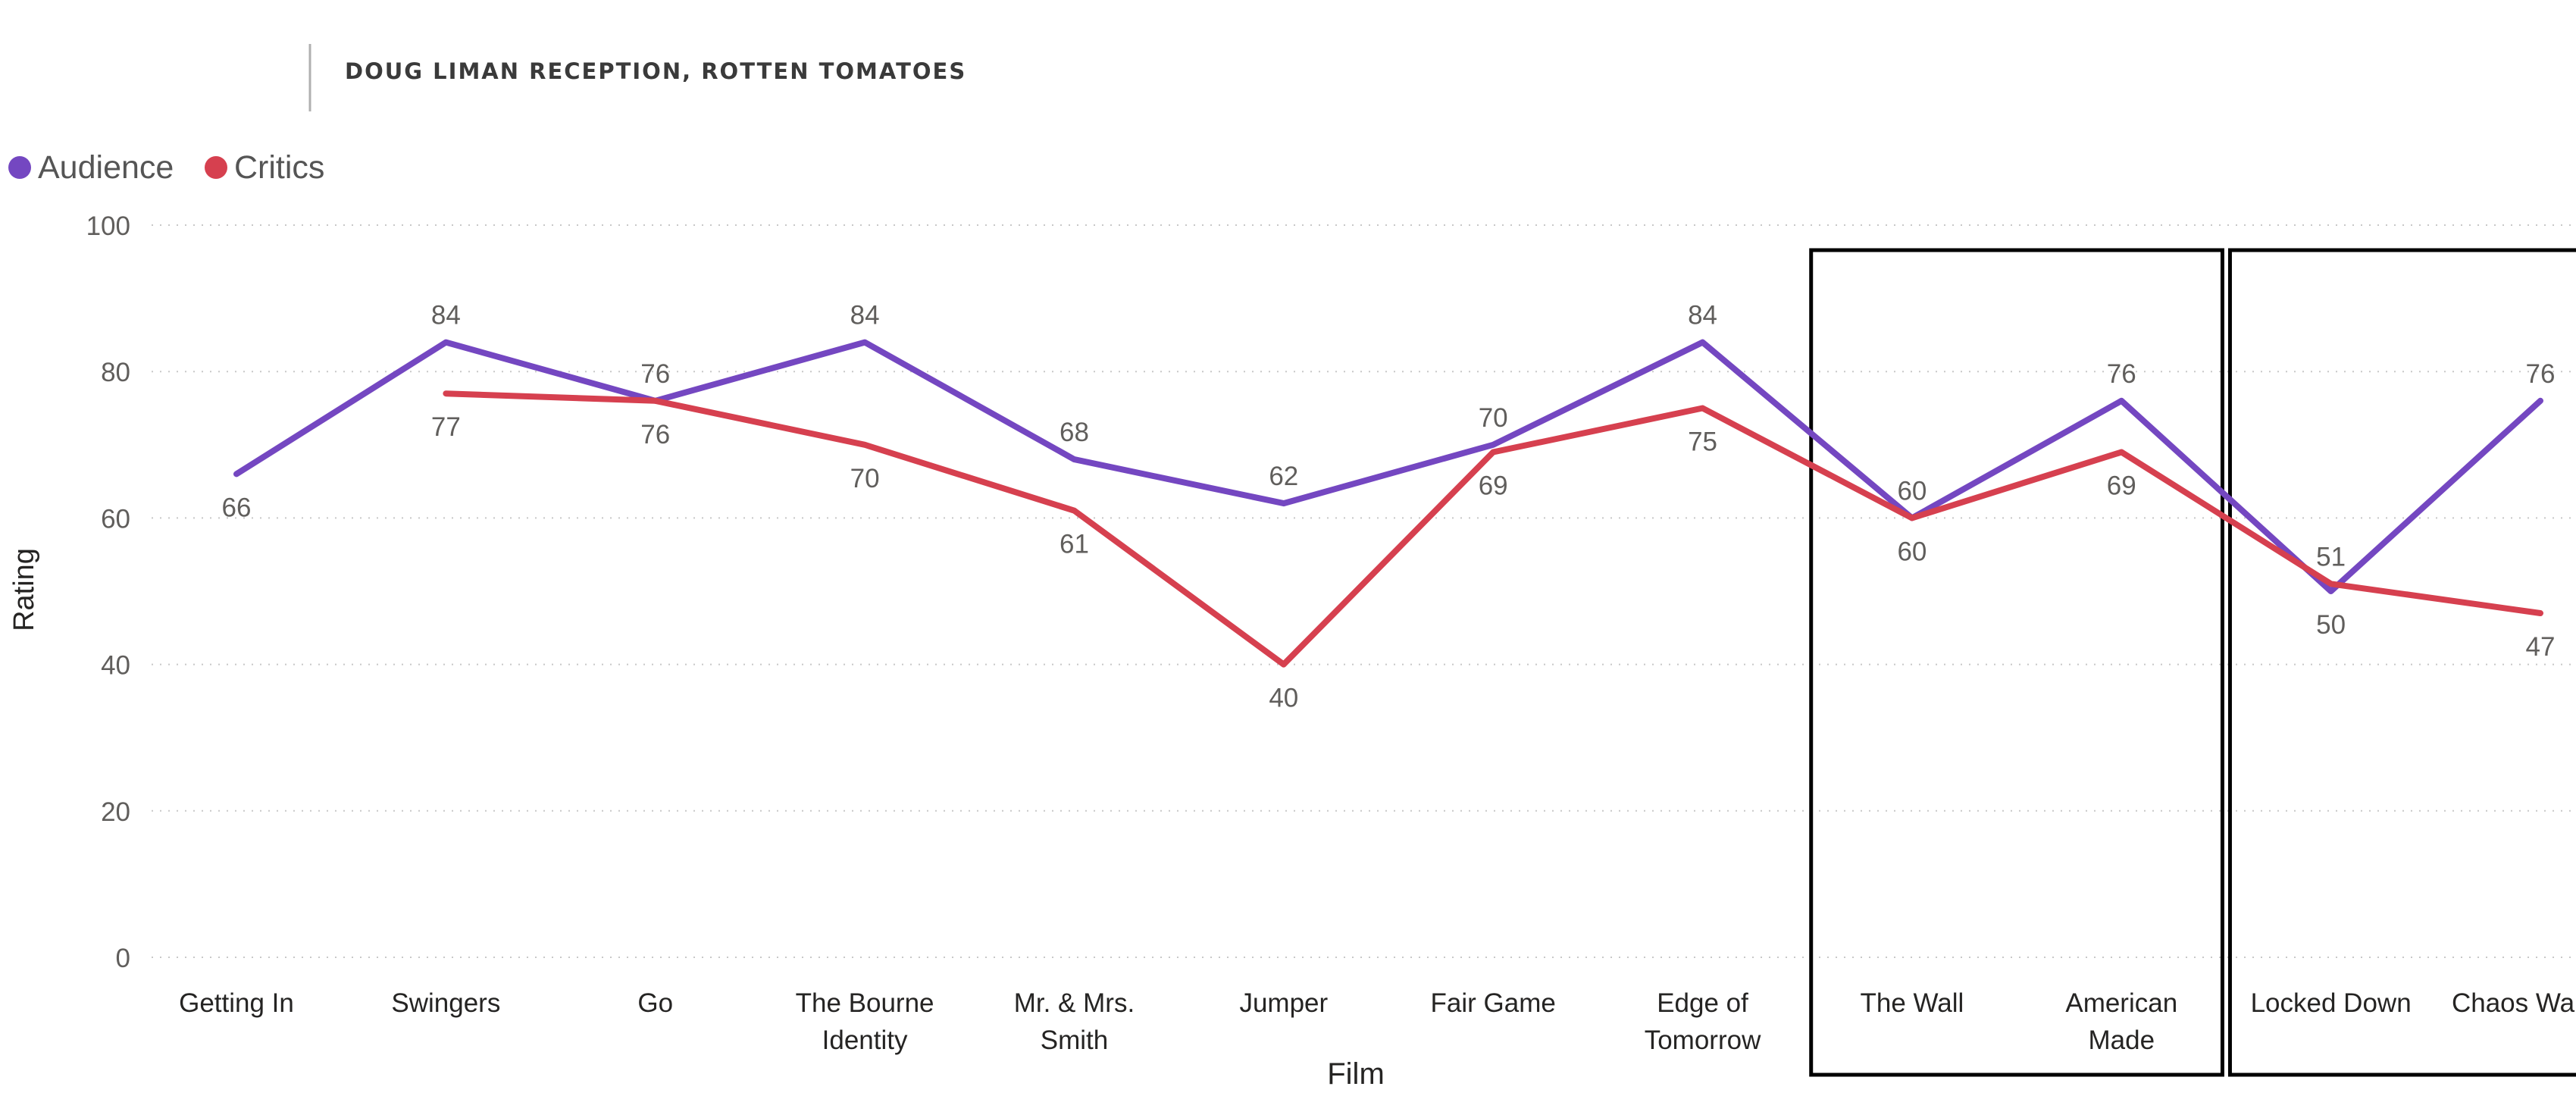 This screenshot has width=2576, height=1096. I want to click on x-tick-label-line: Tomorrow, so click(1703, 1040).